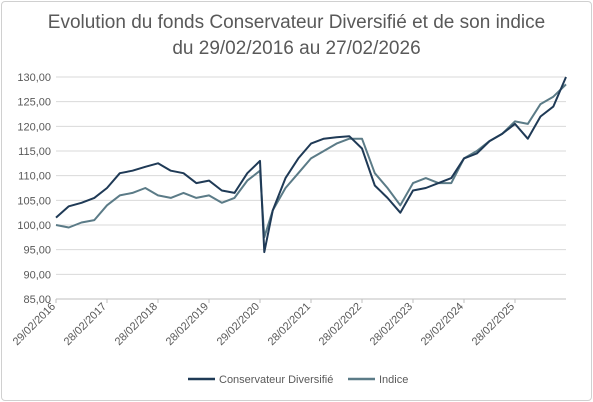 This screenshot has height=402, width=593. Describe the element at coordinates (391, 324) in the screenshot. I see `x-tick-label: 28/02/2023` at that location.